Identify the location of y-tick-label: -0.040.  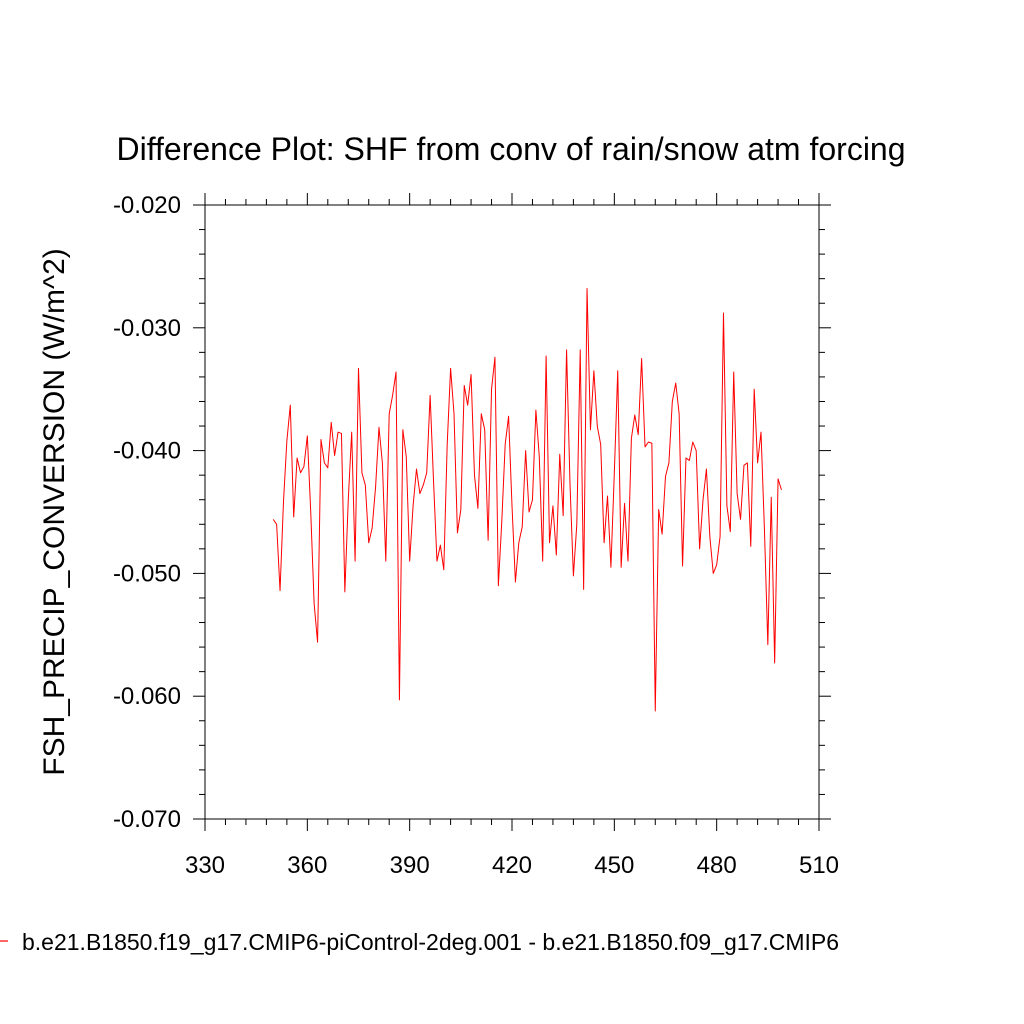
(147, 451).